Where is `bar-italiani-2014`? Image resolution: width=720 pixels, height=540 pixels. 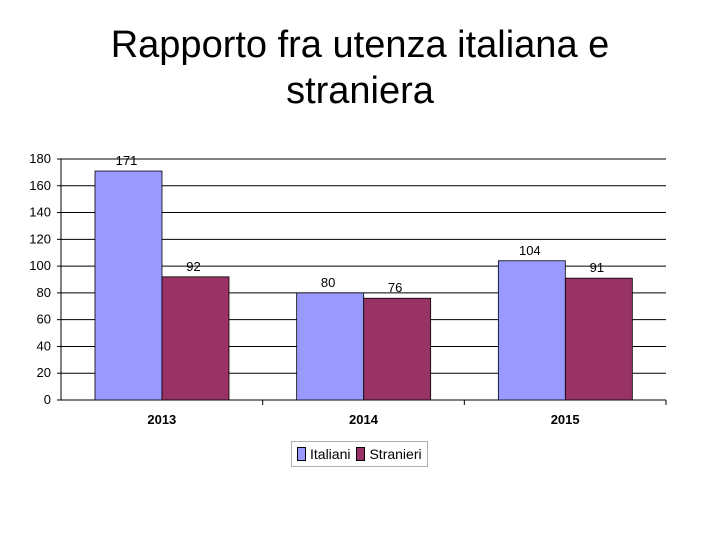 bar-italiani-2014 is located at coordinates (330, 346).